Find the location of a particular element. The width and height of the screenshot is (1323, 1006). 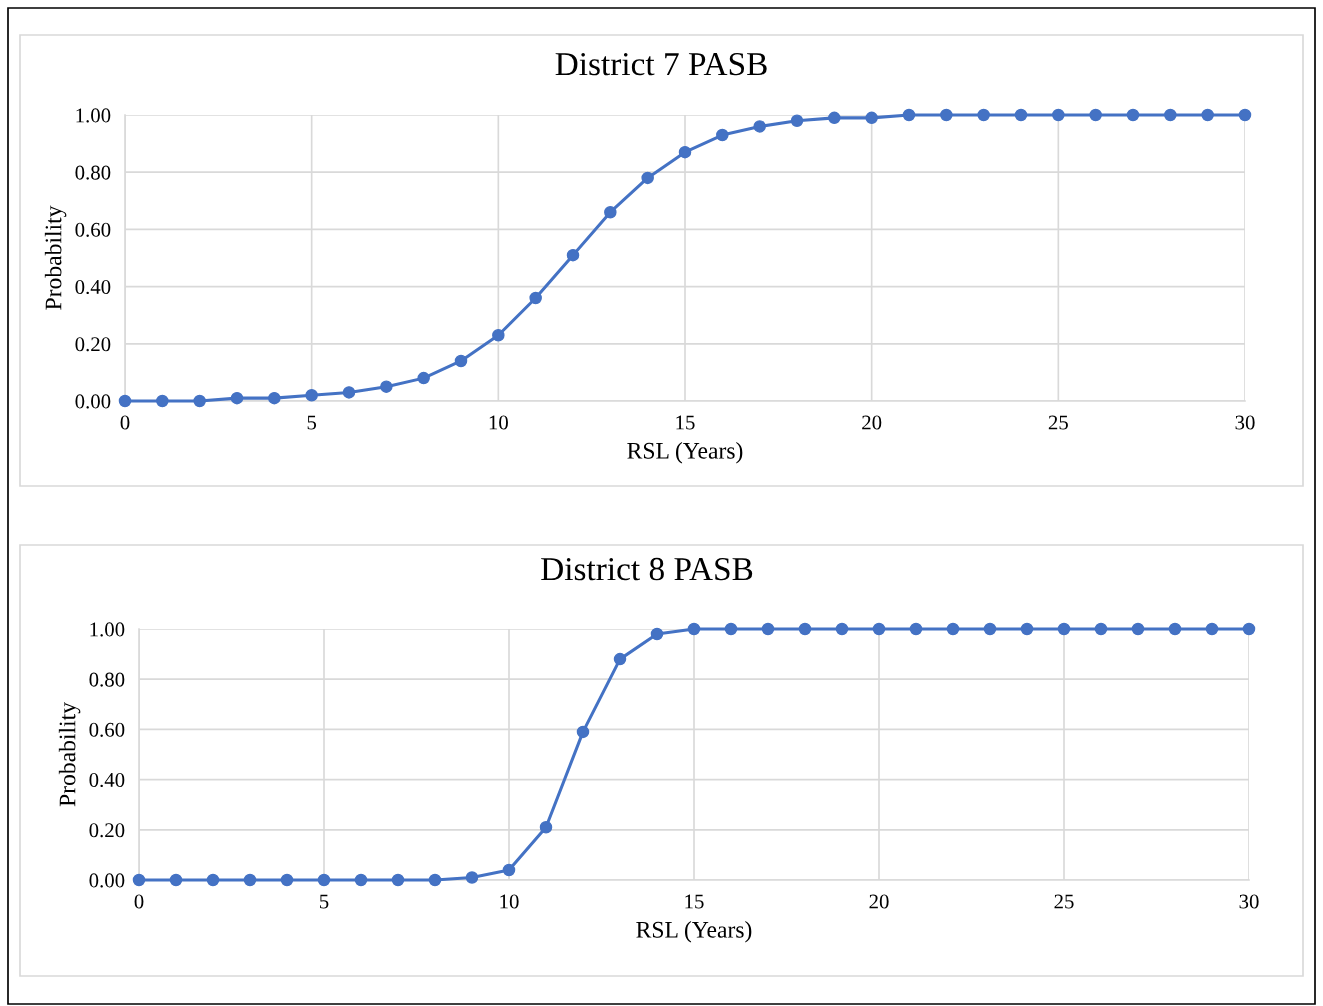

chart-title: District 7 PASB is located at coordinates (661, 64).